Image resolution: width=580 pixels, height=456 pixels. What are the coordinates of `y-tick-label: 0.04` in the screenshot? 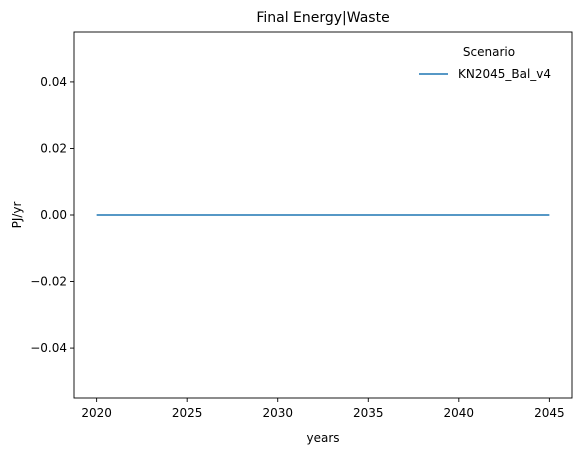 It's located at (53, 82).